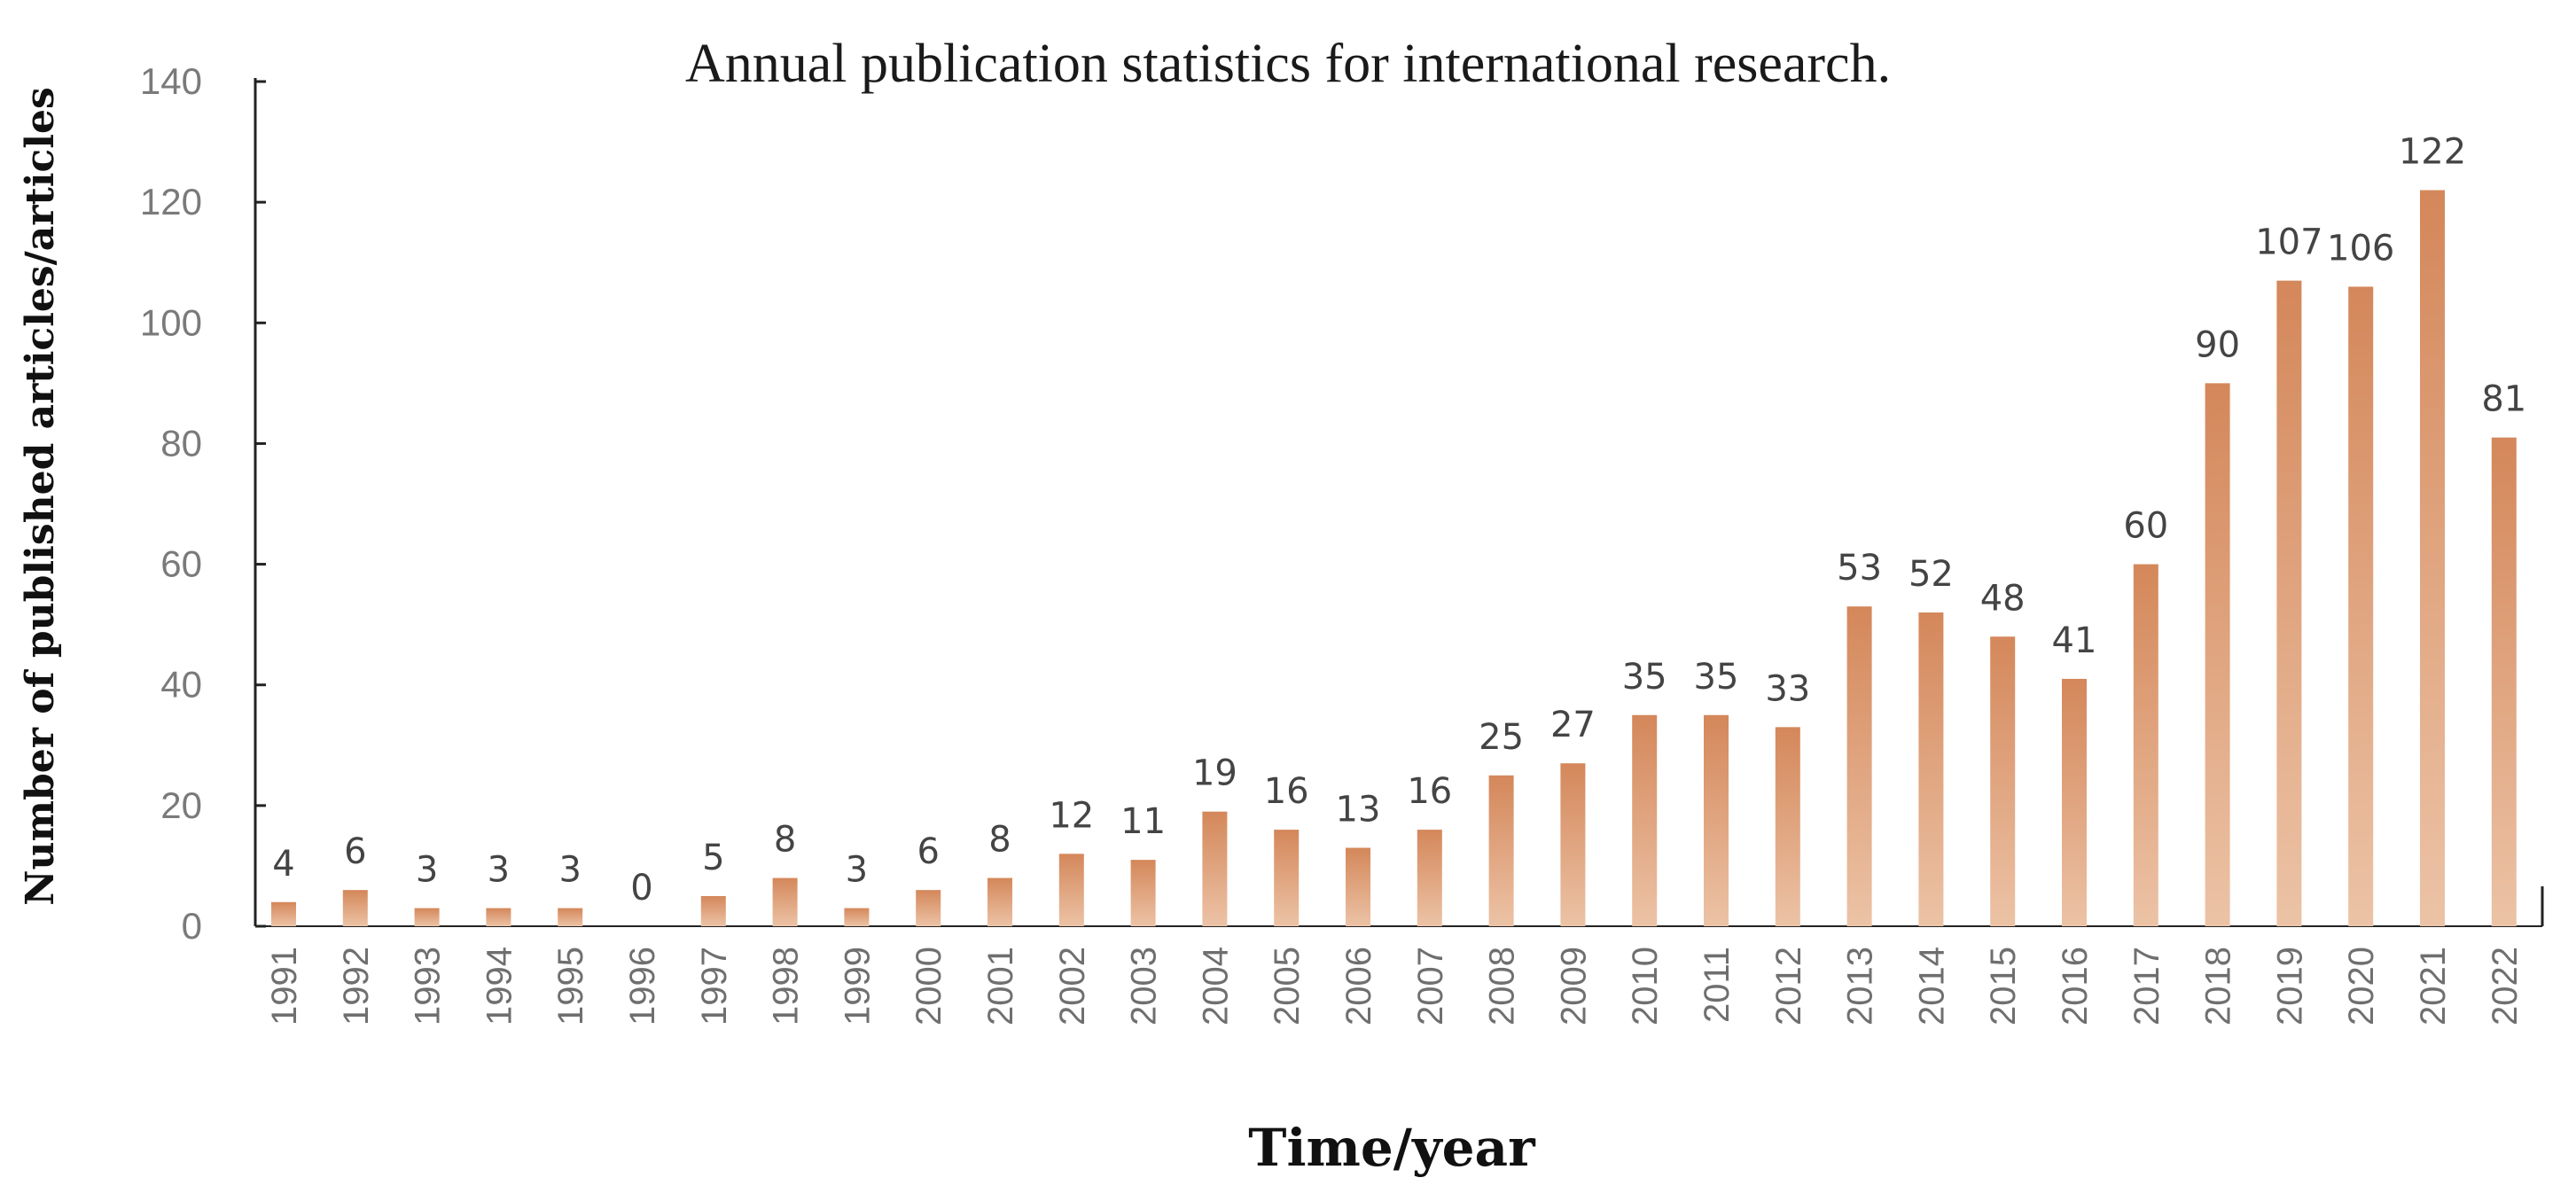  I want to click on y-axis-label: Number of published articles/articles, so click(40, 496).